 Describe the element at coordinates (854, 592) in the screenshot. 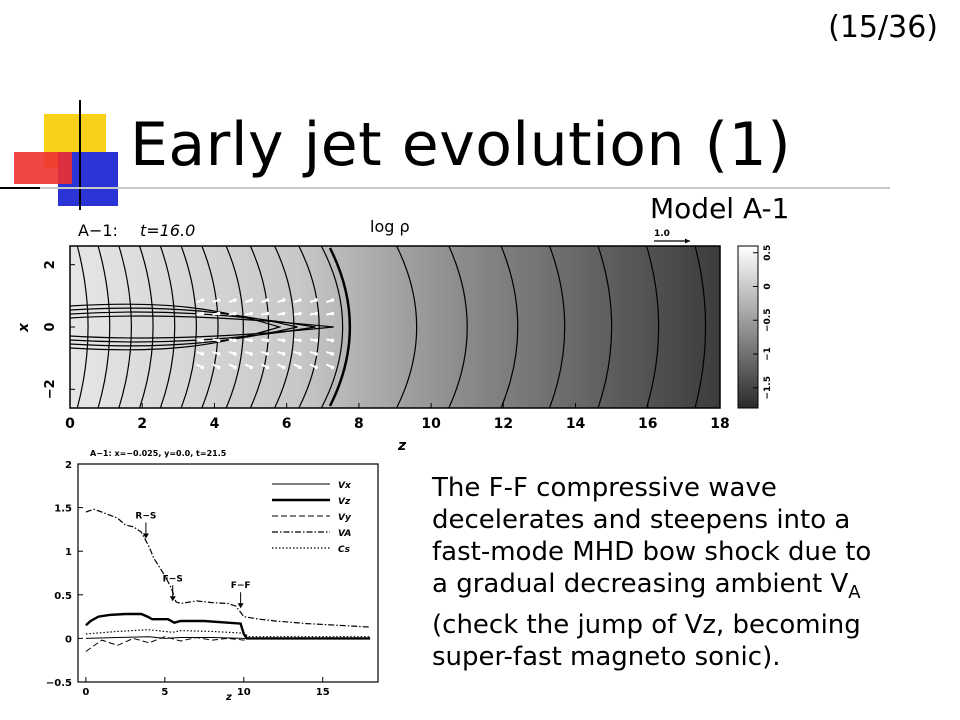

I see `body-line-4-subscript: A` at that location.